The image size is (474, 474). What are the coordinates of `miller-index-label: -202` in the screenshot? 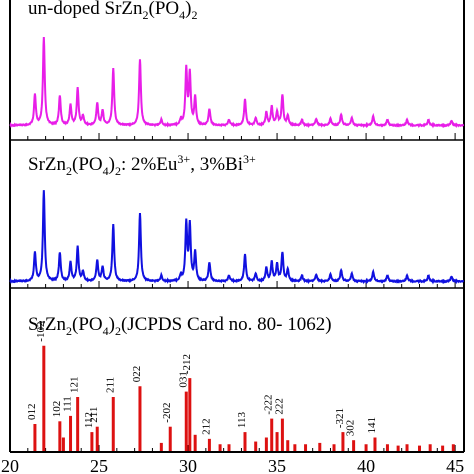 It's located at (167, 413).